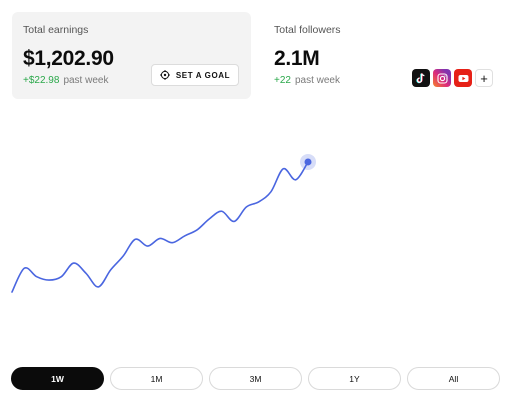  What do you see at coordinates (308, 162) in the screenshot?
I see `chart-last-point` at bounding box center [308, 162].